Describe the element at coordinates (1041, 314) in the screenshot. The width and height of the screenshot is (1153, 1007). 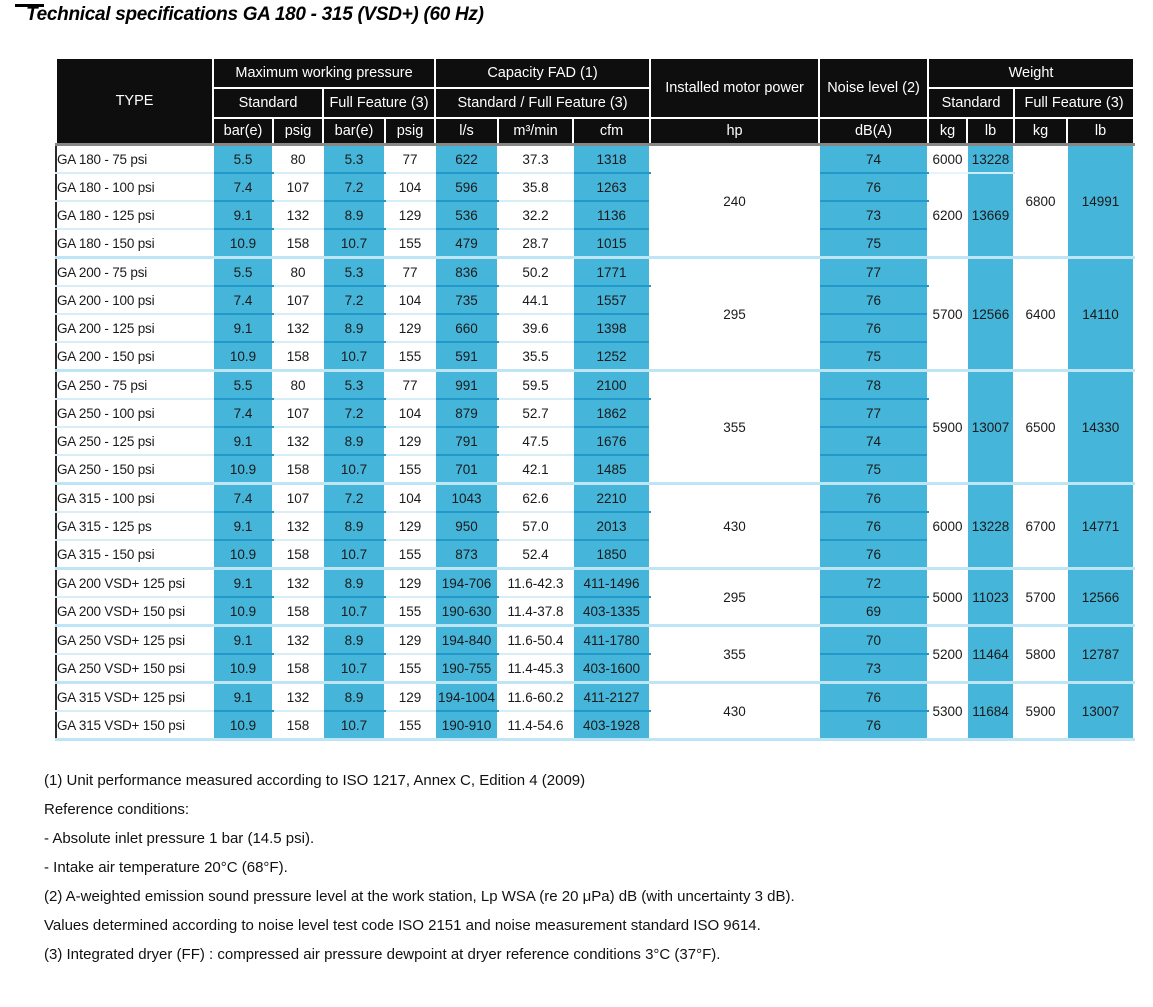
I see `weight-full-feature-kg-cell: 6400` at that location.